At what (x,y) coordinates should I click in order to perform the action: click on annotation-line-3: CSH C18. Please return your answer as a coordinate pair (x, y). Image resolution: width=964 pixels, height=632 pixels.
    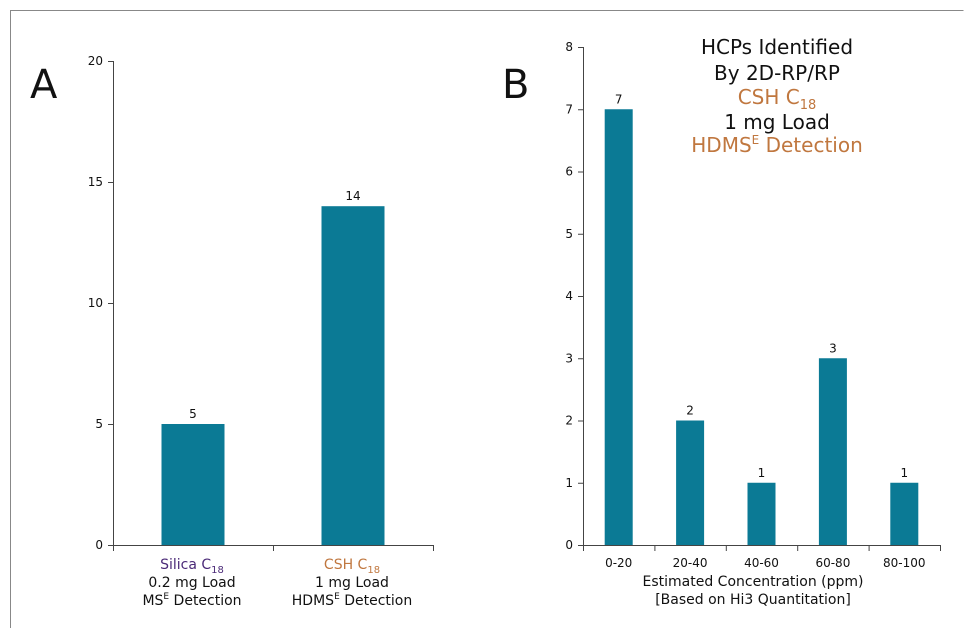
    Looking at the image, I should click on (777, 99).